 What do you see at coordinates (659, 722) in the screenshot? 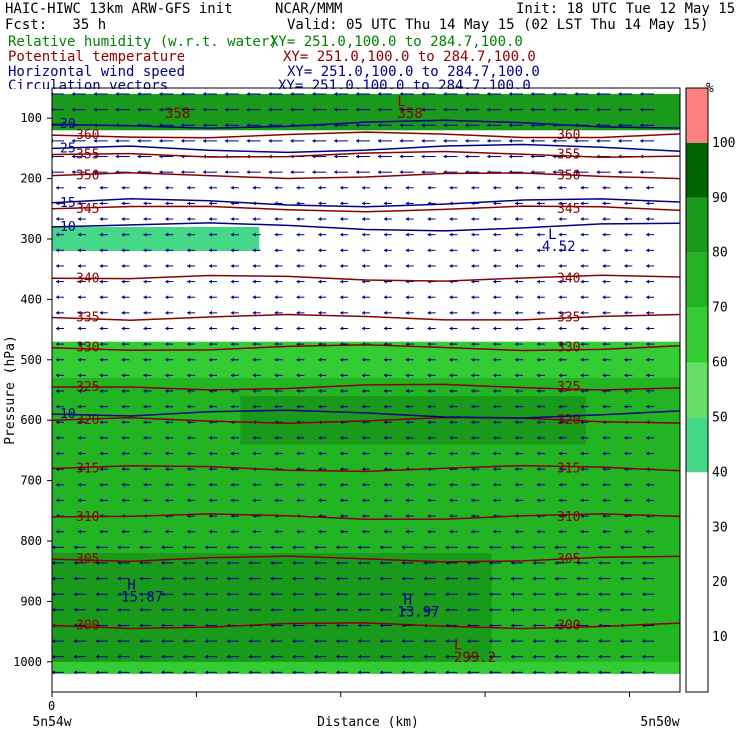
I see `x-right-label: 5n50w` at bounding box center [659, 722].